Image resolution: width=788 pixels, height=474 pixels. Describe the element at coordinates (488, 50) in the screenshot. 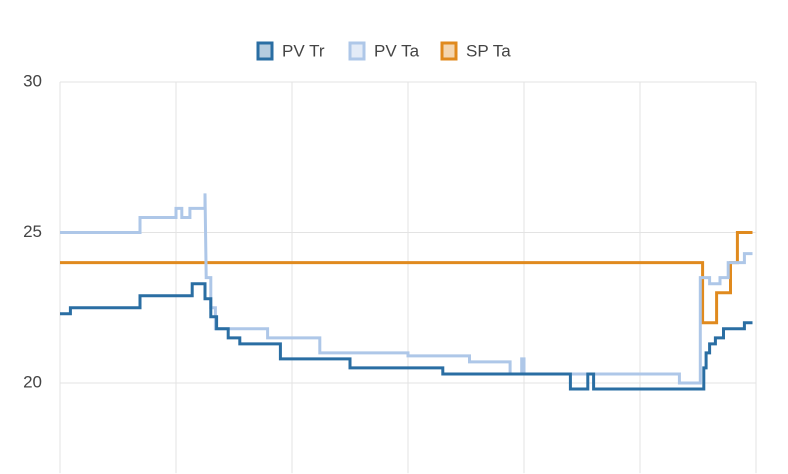

I see `legend-label: SP Ta` at that location.